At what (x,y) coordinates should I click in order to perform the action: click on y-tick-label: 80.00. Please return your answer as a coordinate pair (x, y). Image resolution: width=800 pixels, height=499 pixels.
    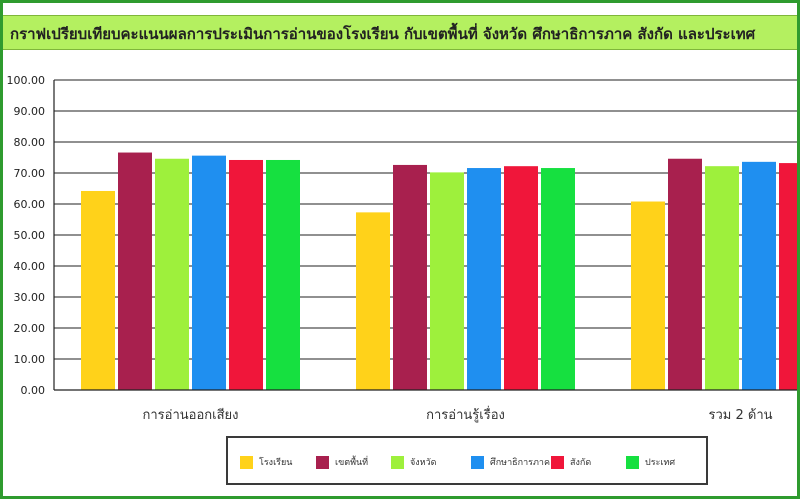
    Looking at the image, I should click on (30, 142).